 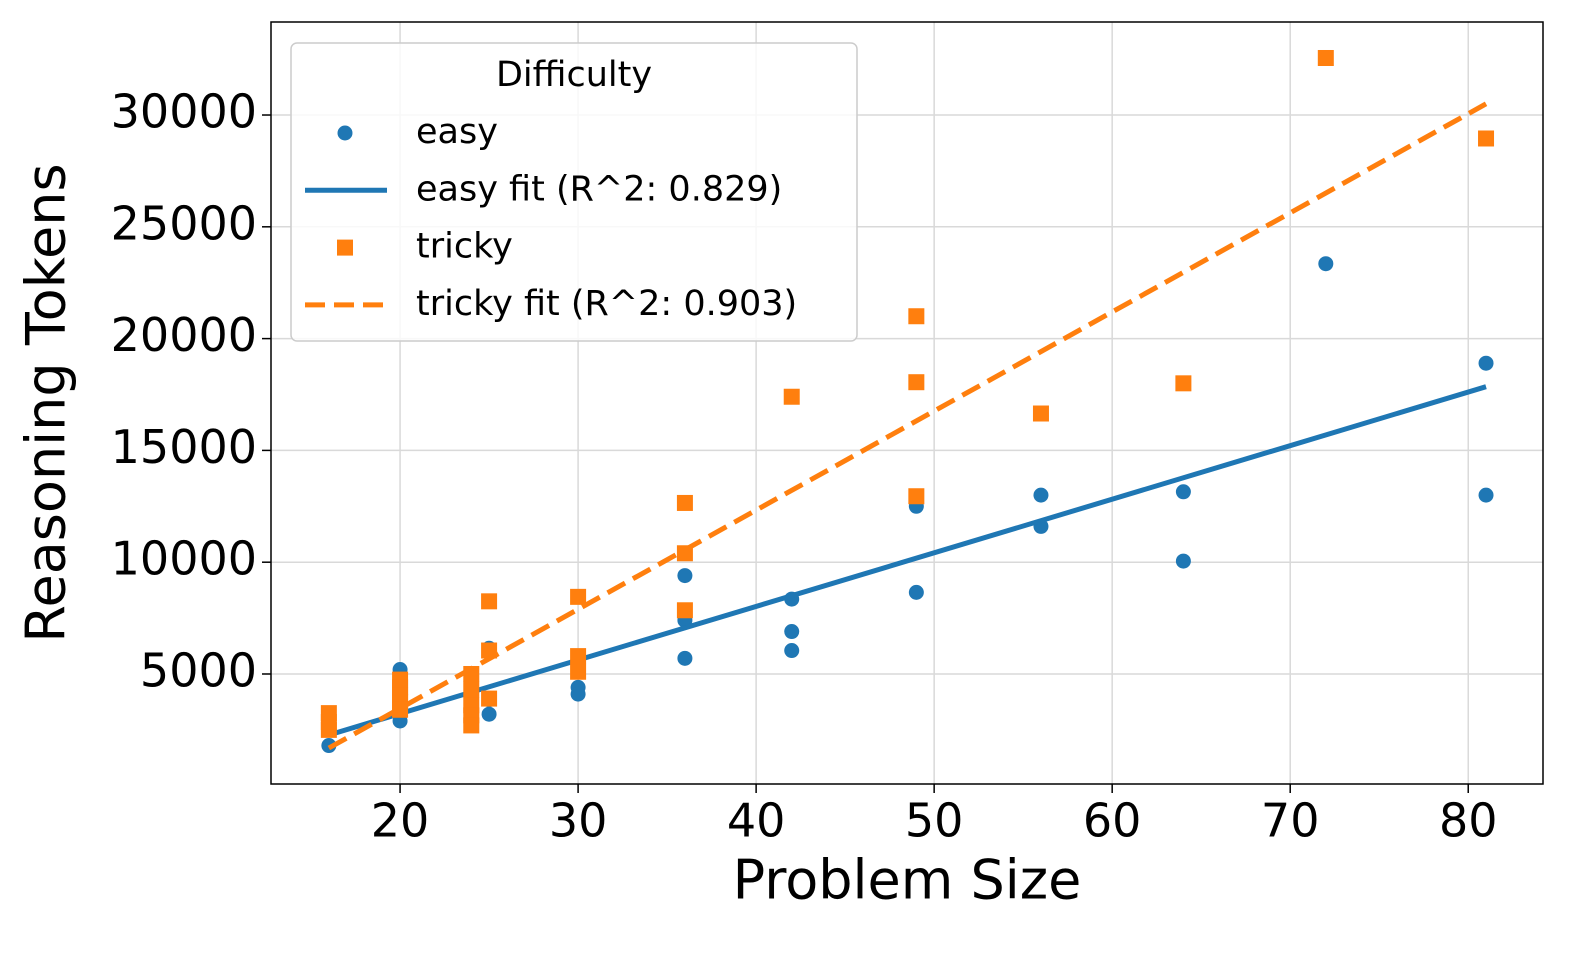 What do you see at coordinates (400, 821) in the screenshot?
I see `x-tick-label: 20` at bounding box center [400, 821].